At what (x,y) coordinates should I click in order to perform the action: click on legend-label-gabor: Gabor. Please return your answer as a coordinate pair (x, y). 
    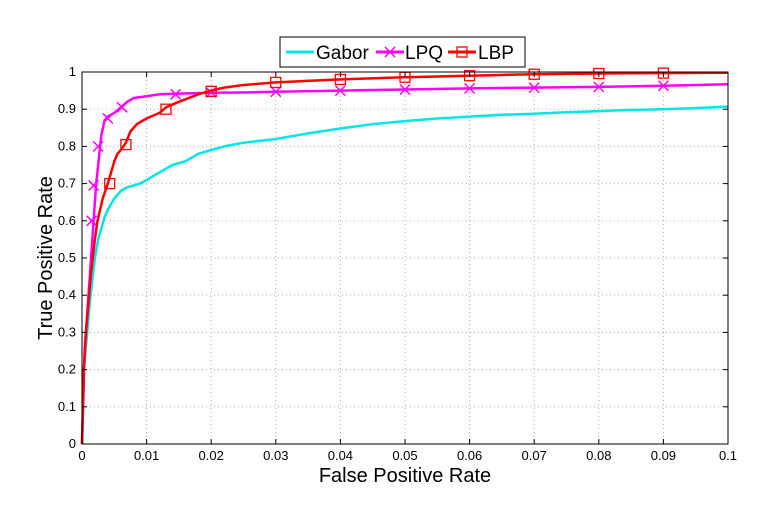
    Looking at the image, I should click on (342, 53).